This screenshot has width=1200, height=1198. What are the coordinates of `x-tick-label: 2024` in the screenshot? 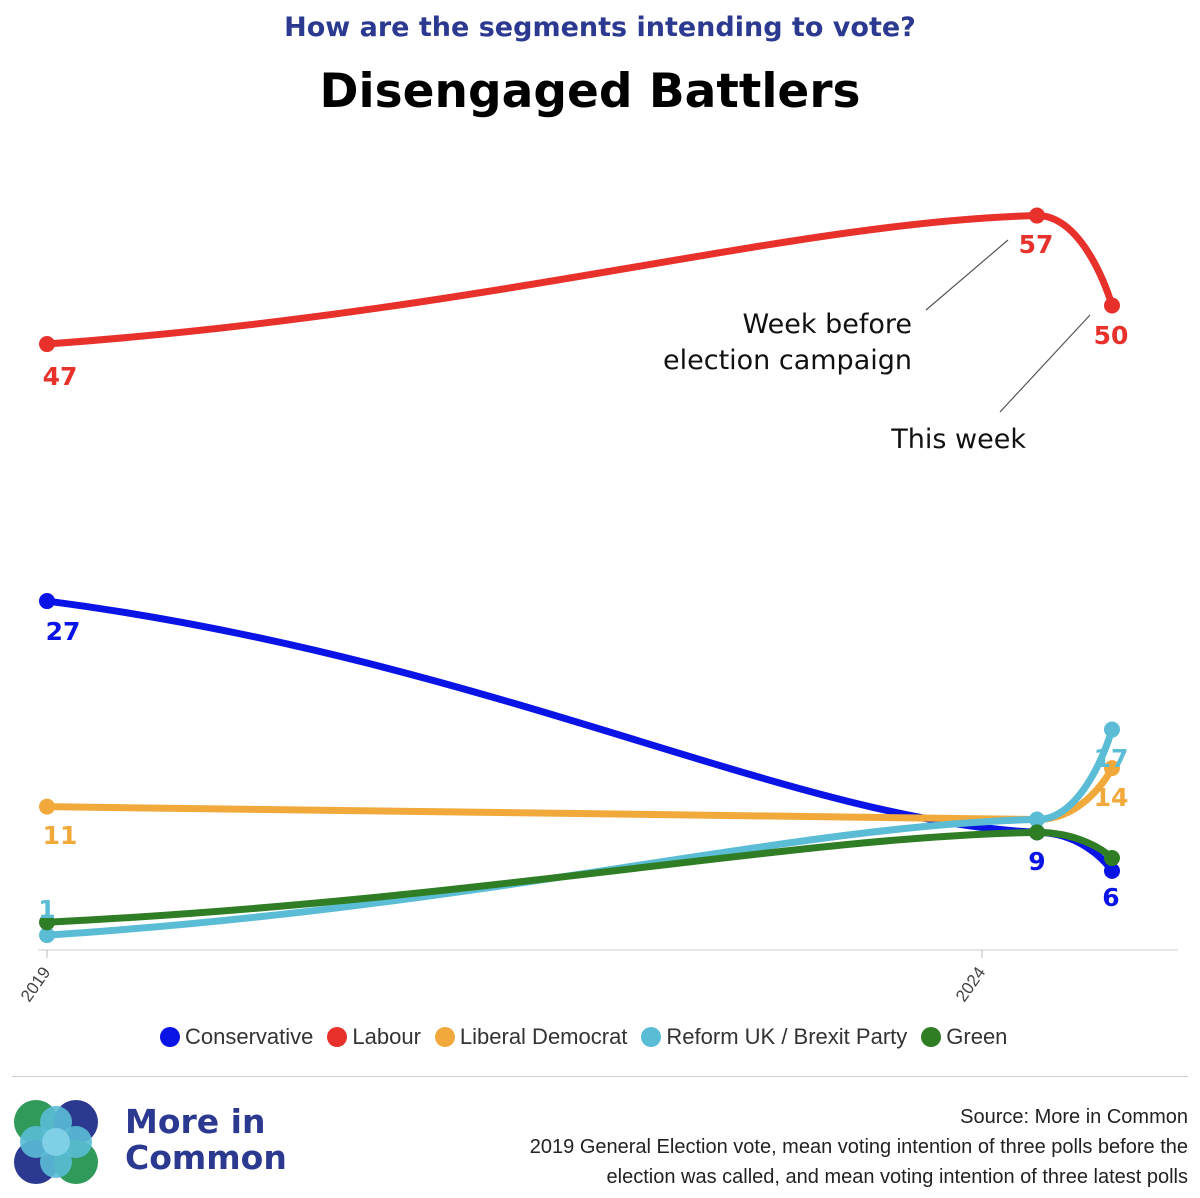 It's located at (970, 984).